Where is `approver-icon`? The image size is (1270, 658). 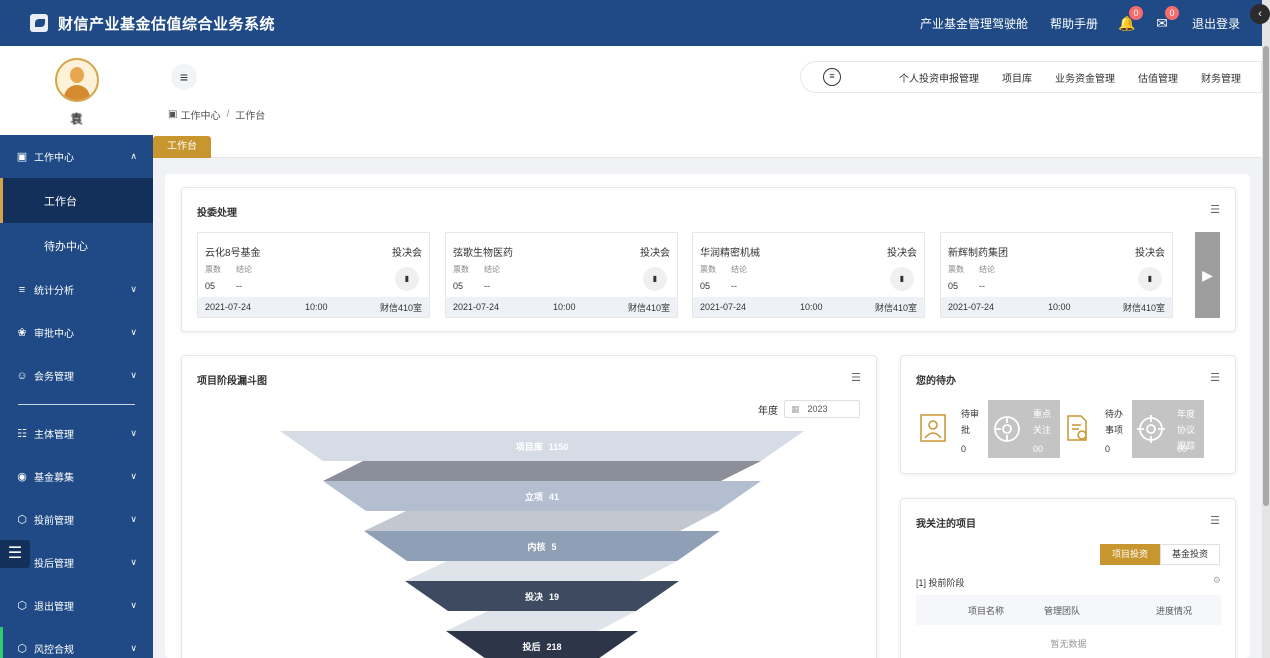
approver-icon is located at coordinates (933, 428).